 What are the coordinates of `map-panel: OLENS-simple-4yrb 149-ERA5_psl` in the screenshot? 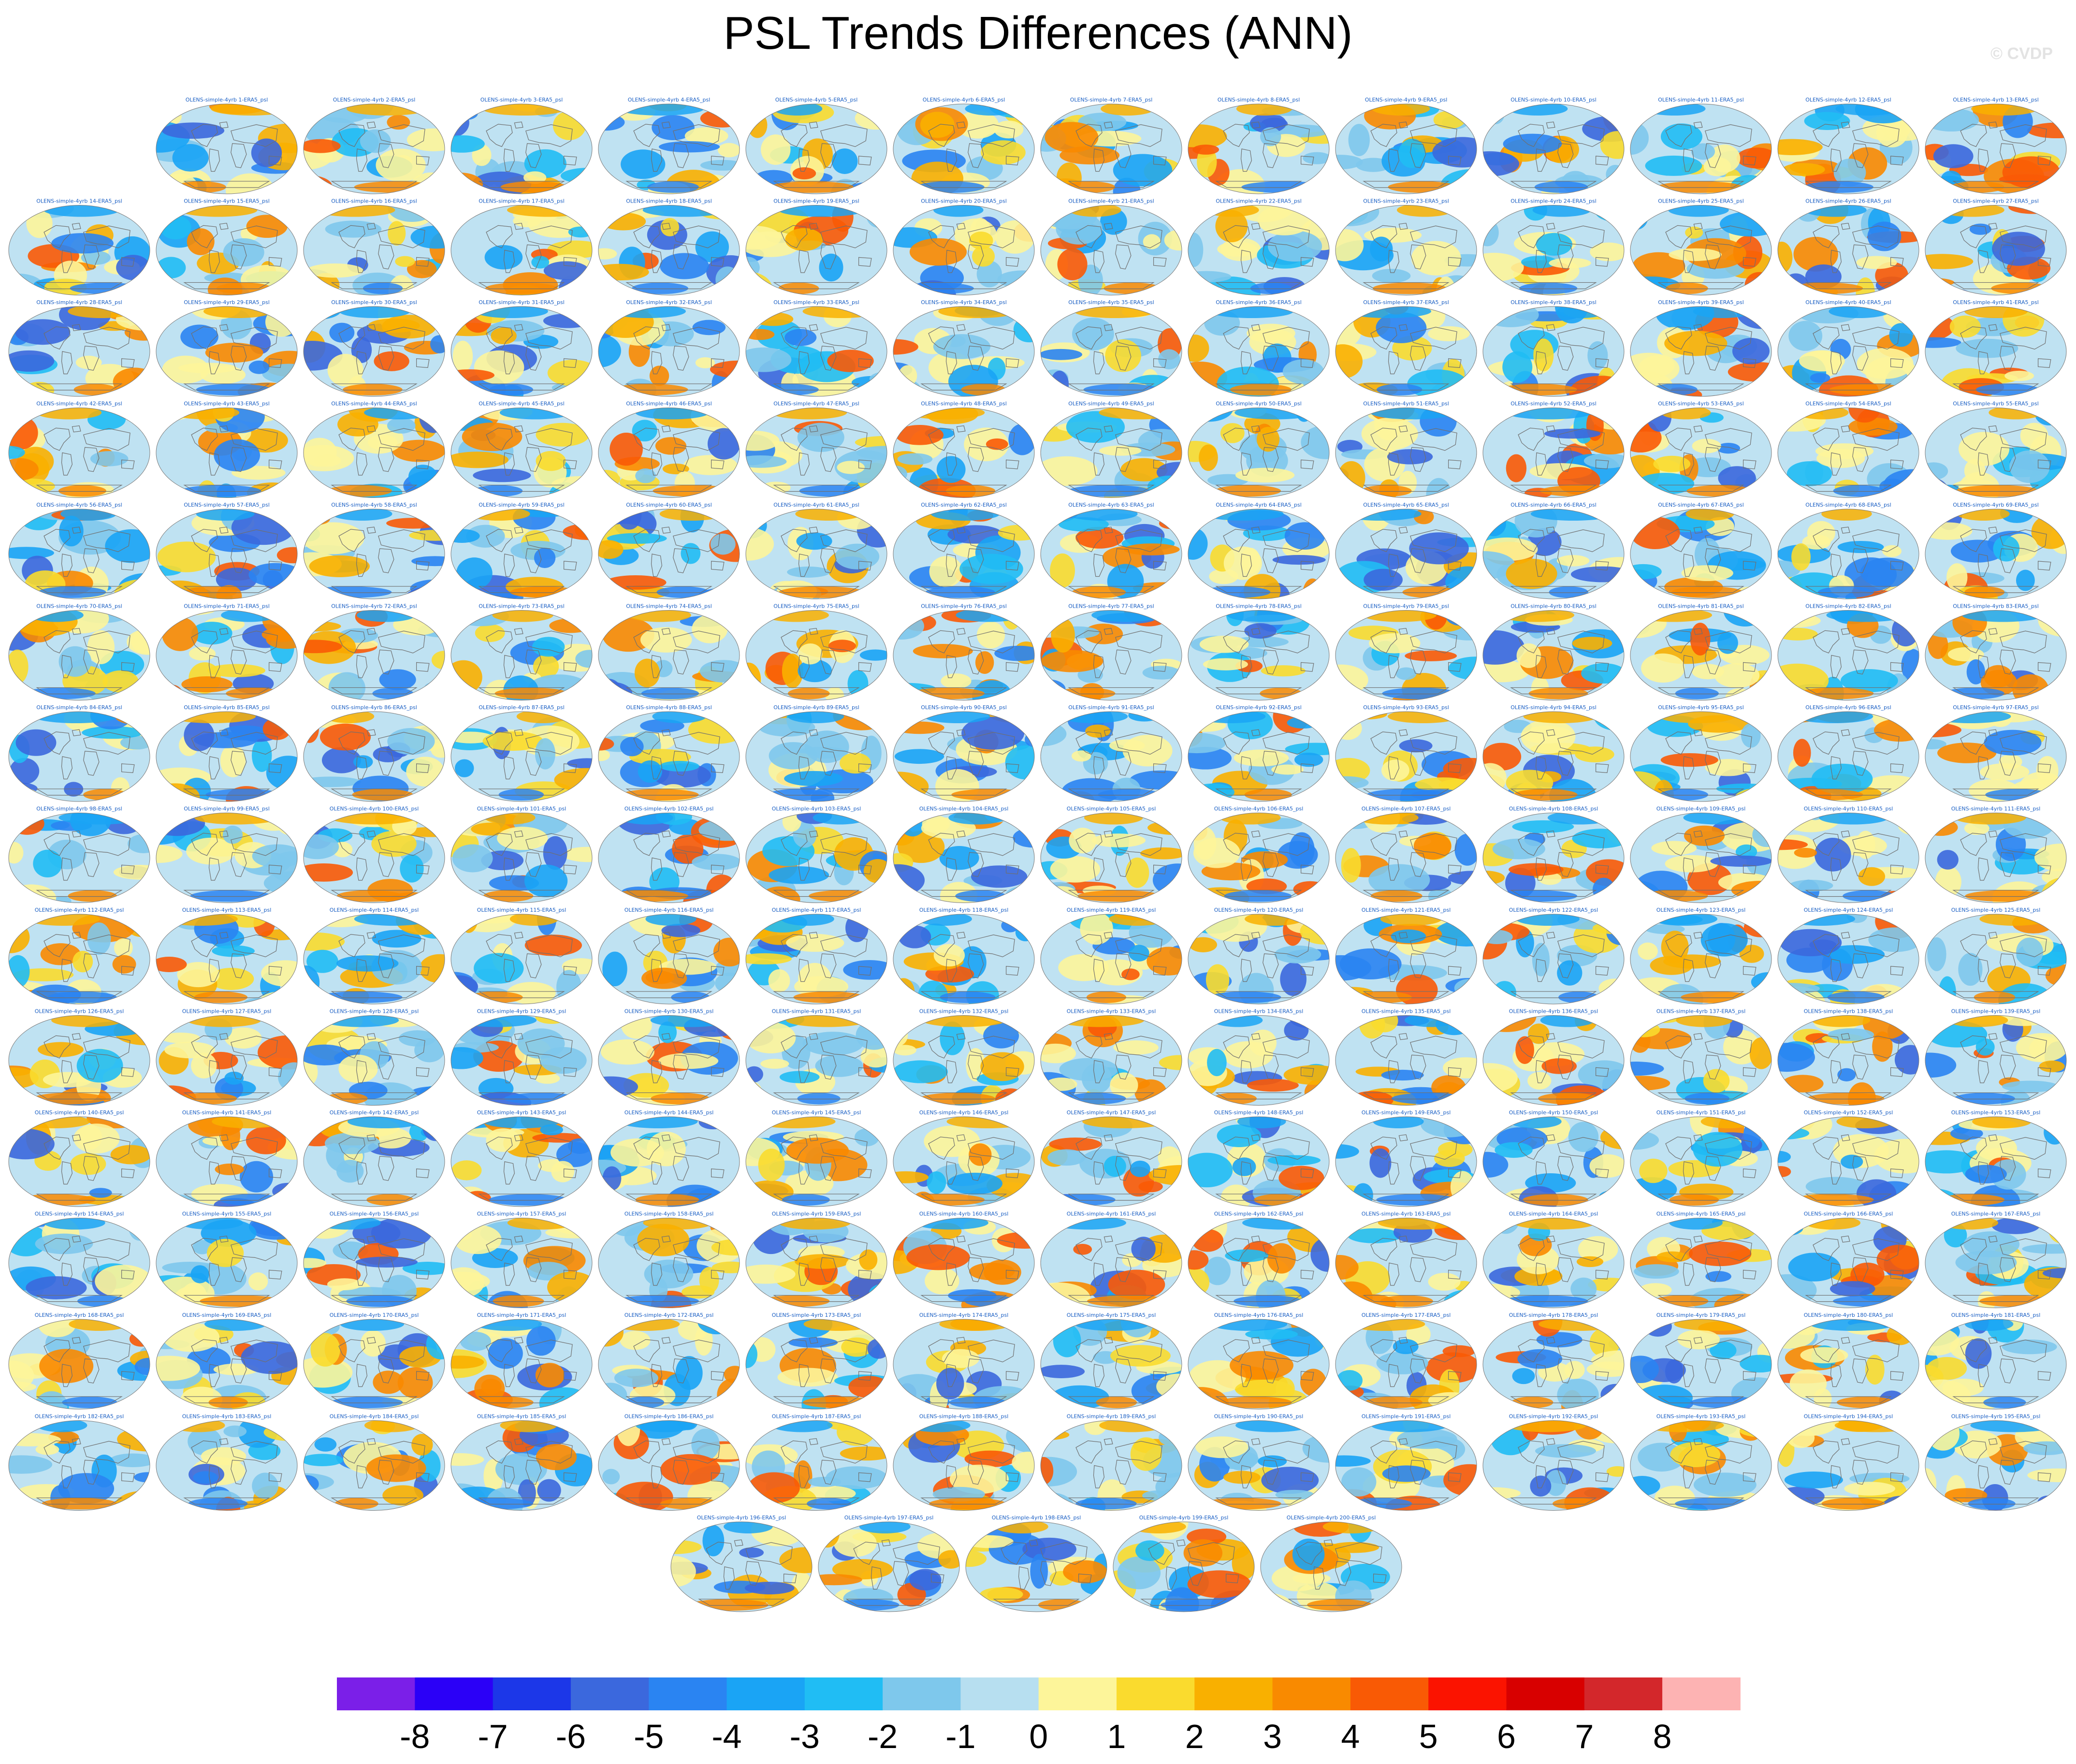 It's located at (1406, 1158).